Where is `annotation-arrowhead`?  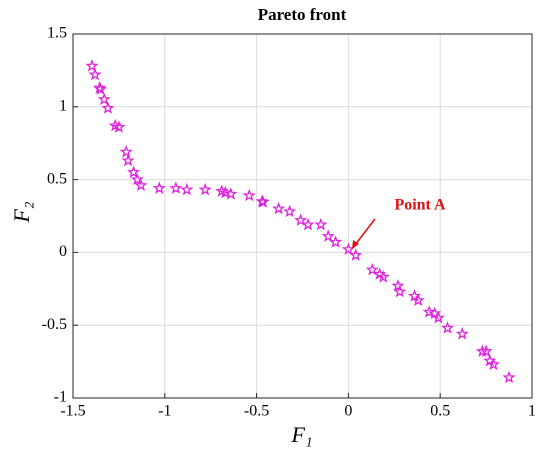 annotation-arrowhead is located at coordinates (355, 244).